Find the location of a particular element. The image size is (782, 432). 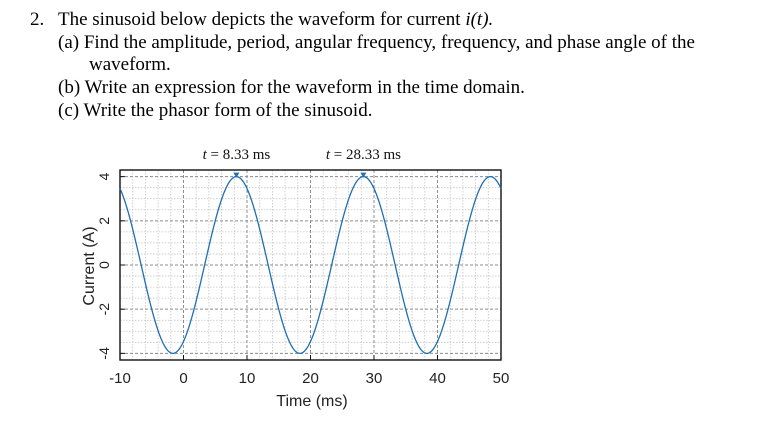

part-b-label: (b) is located at coordinates (69, 87).